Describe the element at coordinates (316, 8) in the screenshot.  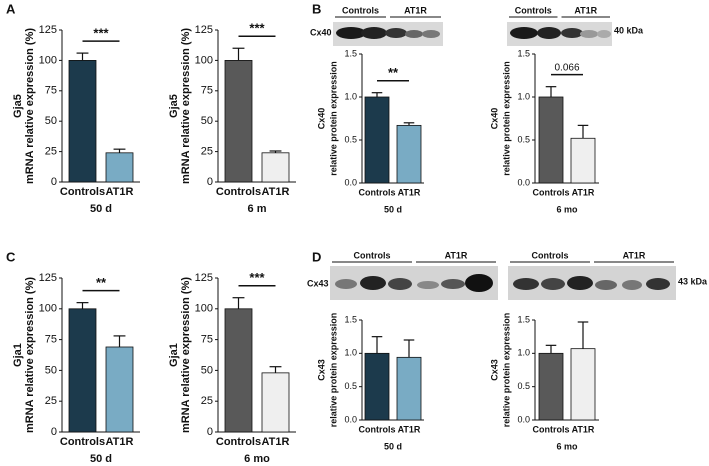
I see `panel-label: B` at that location.